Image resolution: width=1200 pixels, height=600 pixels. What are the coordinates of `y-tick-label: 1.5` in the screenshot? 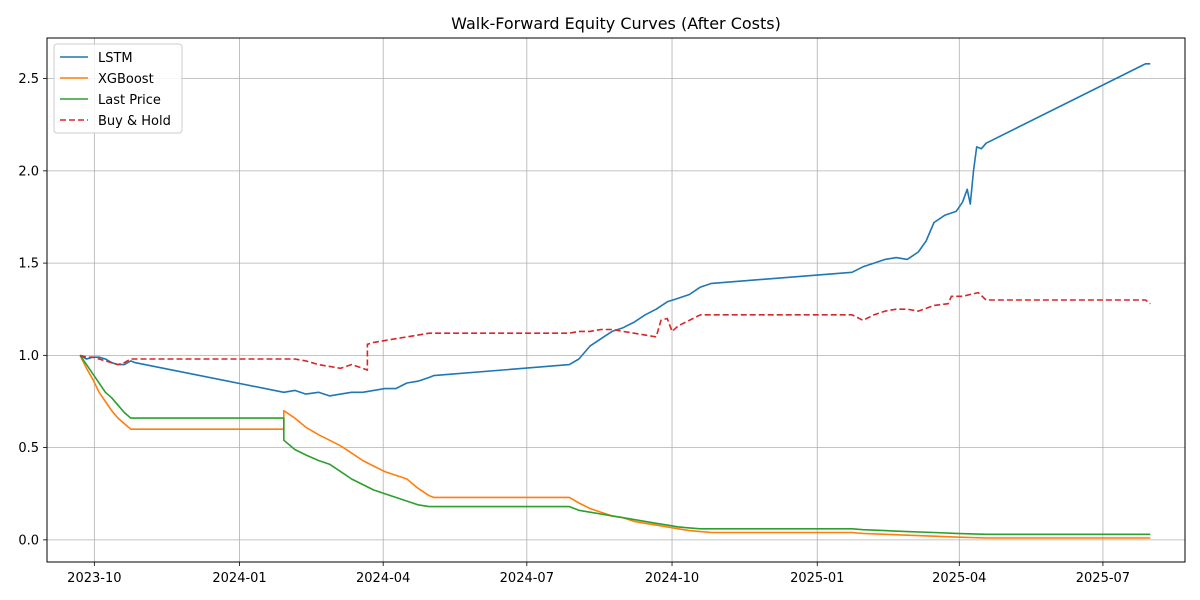 It's located at (28, 264).